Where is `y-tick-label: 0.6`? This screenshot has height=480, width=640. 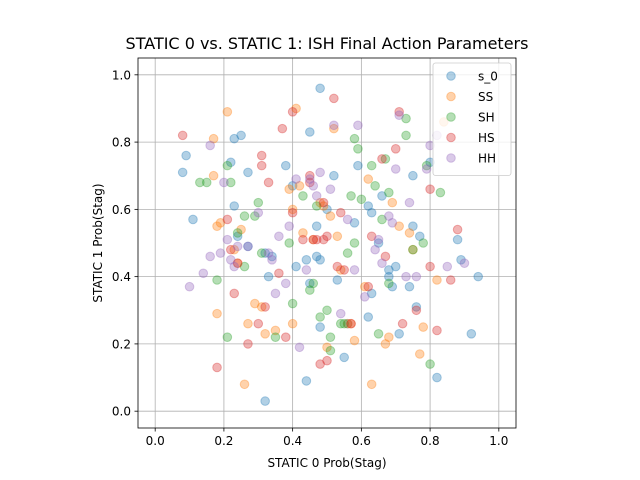 y-tick-label: 0.6 is located at coordinates (121, 210).